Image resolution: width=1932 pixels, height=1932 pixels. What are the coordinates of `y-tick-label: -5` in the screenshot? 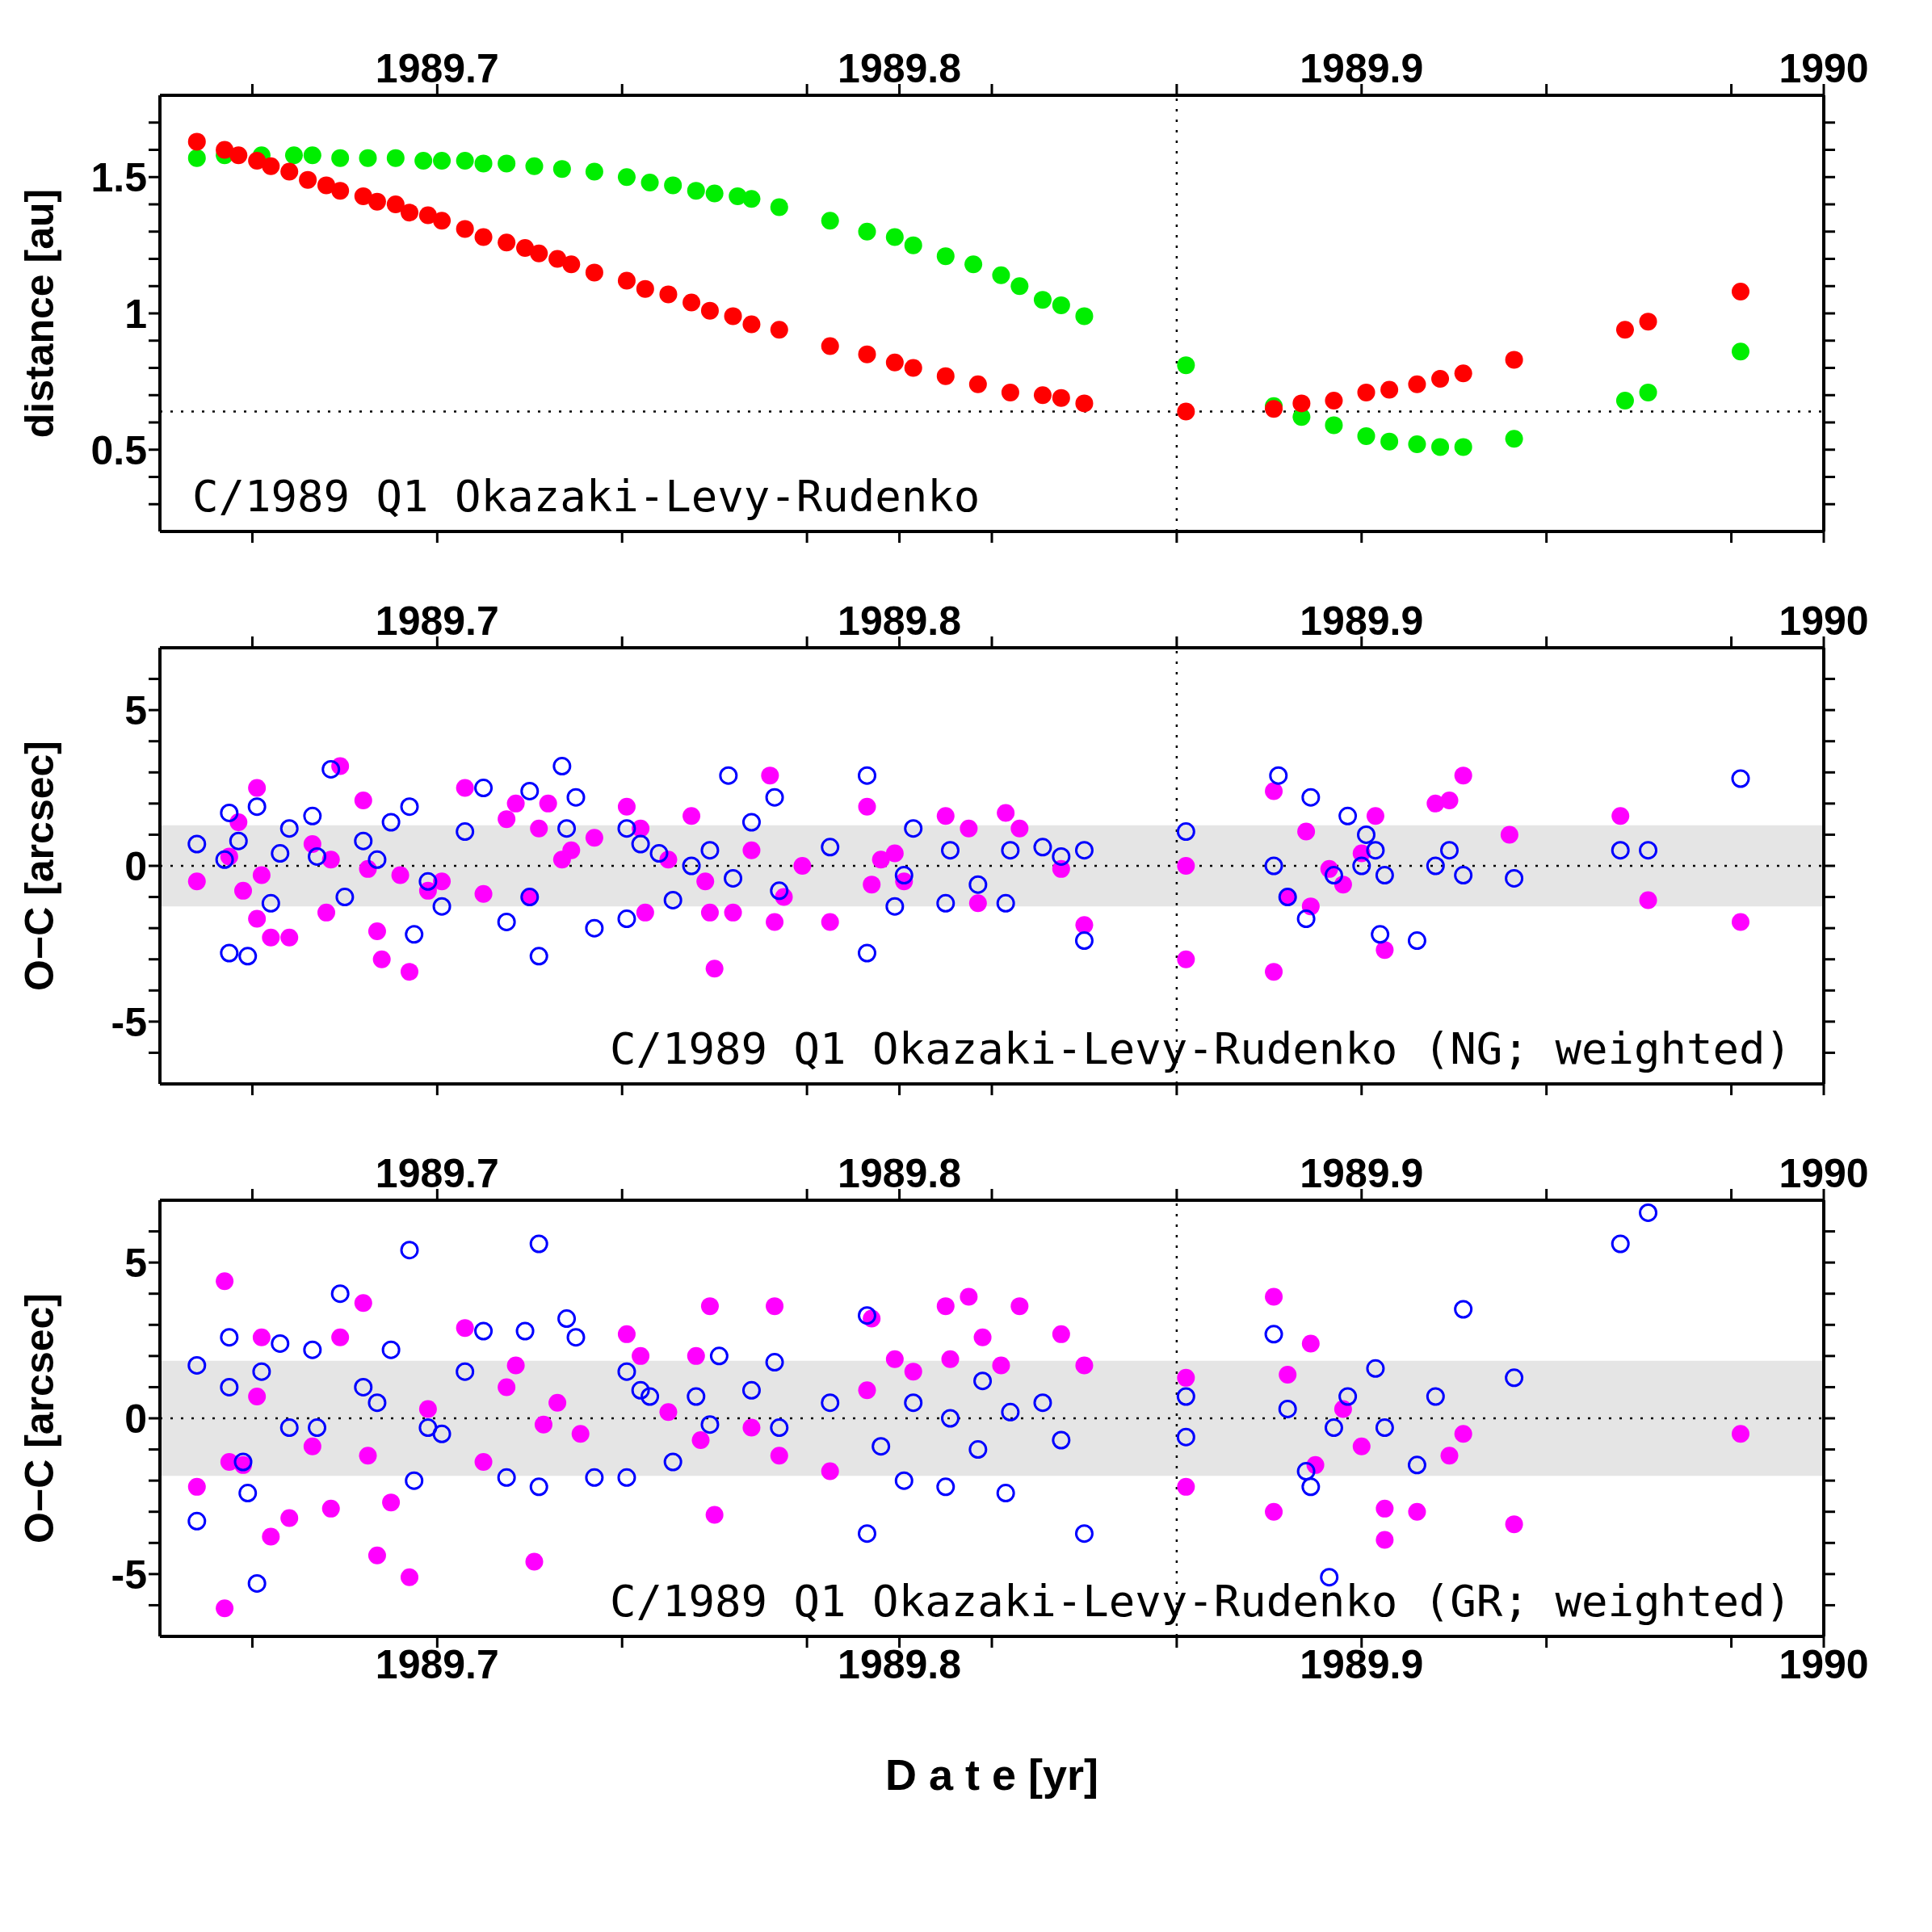 It's located at (129, 1575).